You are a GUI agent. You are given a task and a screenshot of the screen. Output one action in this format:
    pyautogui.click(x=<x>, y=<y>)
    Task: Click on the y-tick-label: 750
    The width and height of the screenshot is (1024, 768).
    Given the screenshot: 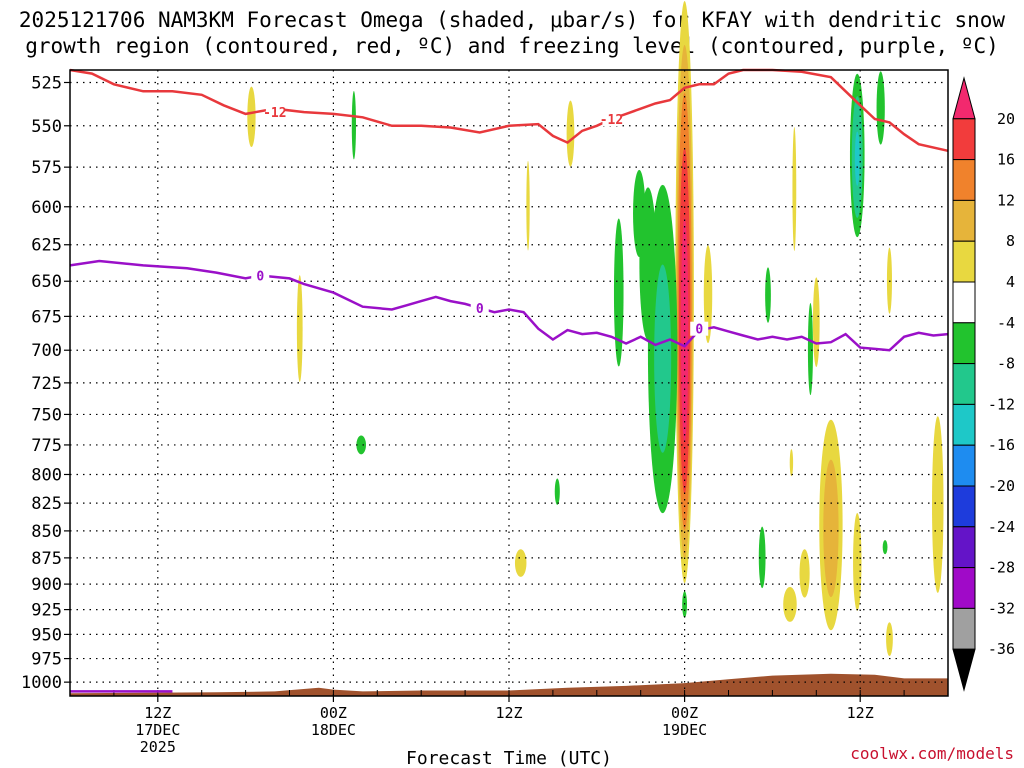 What is the action you would take?
    pyautogui.click(x=46, y=415)
    